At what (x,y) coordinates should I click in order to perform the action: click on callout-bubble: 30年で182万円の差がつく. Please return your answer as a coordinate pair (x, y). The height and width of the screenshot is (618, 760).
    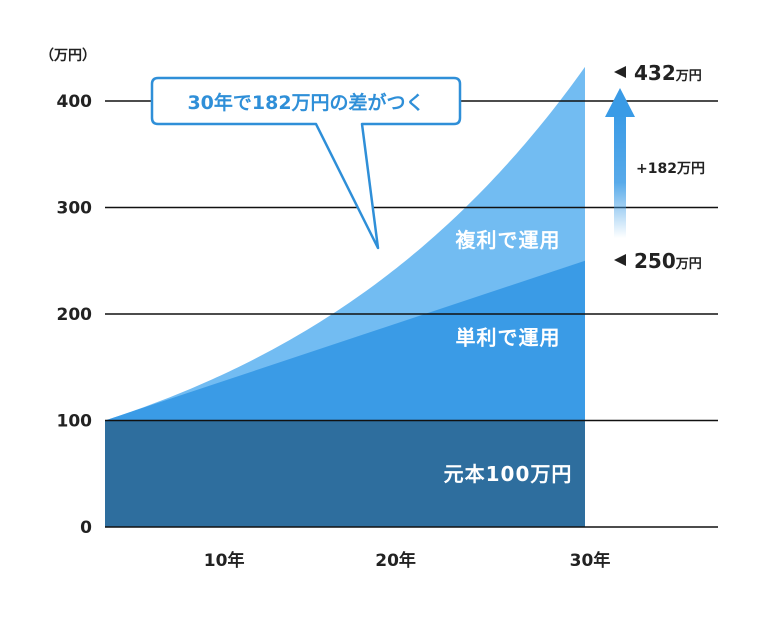
    Looking at the image, I should click on (306, 163).